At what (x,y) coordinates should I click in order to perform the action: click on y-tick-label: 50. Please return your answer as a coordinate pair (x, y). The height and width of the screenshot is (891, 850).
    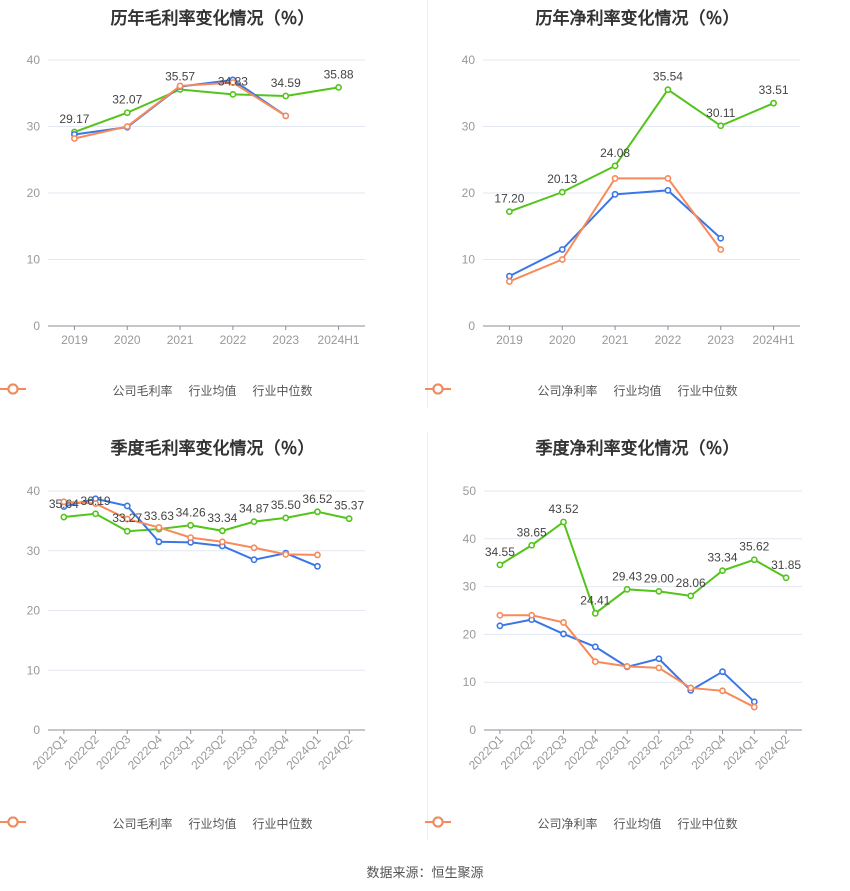
    Looking at the image, I should click on (470, 491).